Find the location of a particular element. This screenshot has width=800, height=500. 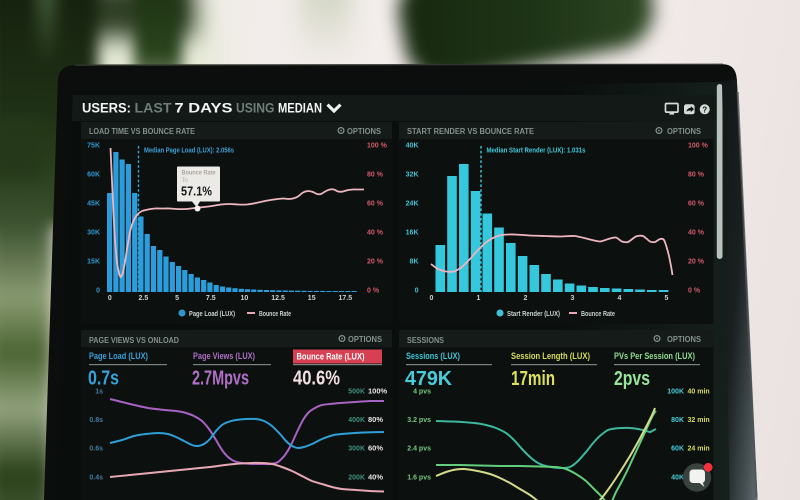

svg-text:Median Start Render (LUX): 1.0: Median Start Render (LUX): 1.031s is located at coordinates (536, 150).